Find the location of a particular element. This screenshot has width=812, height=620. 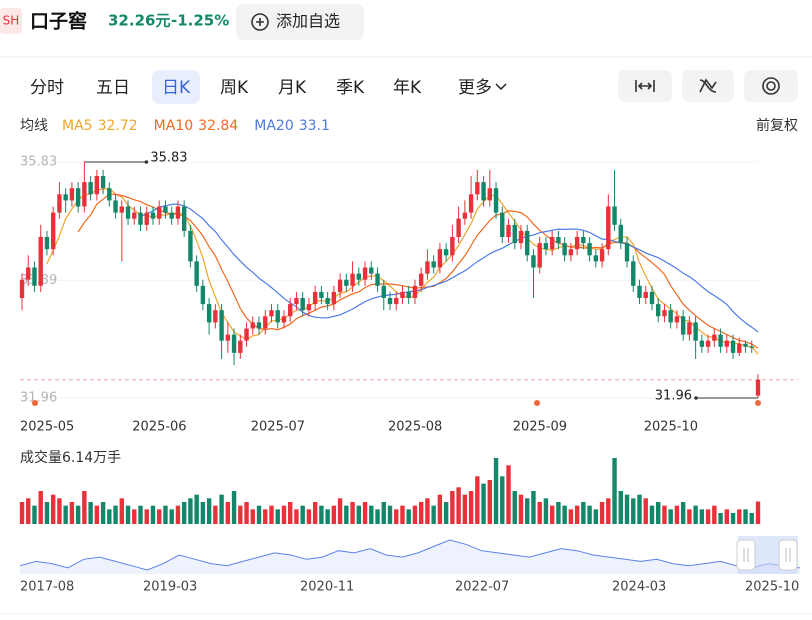

watch-button: 添加自选 is located at coordinates (300, 22).